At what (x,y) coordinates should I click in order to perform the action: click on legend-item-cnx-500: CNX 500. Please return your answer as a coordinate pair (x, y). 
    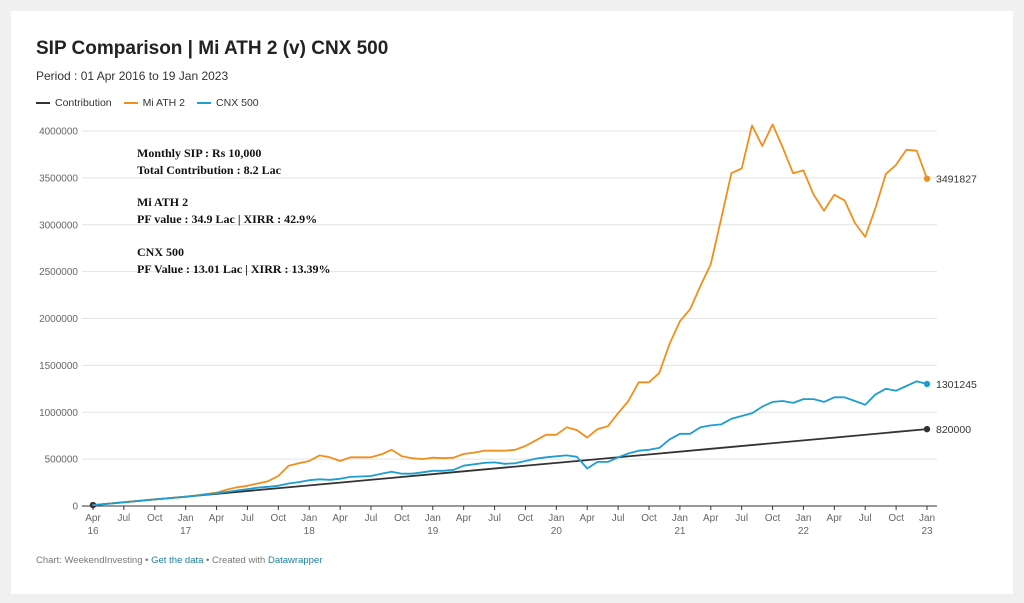
    Looking at the image, I should click on (228, 103).